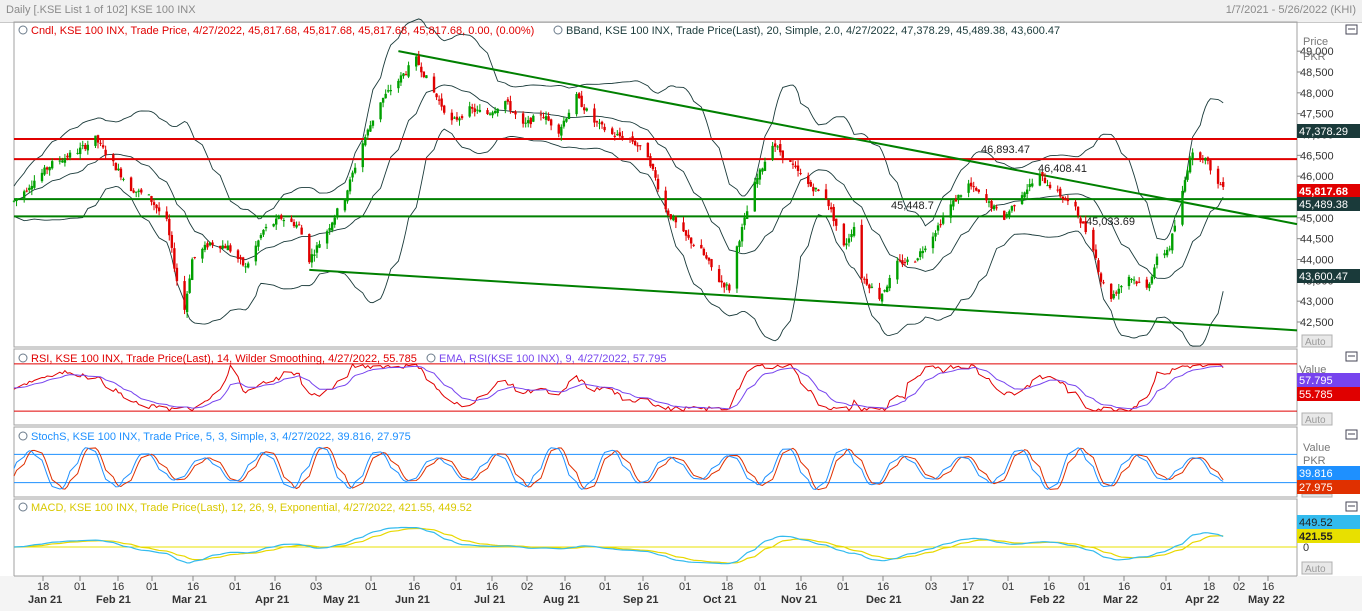 The image size is (1362, 611). Describe the element at coordinates (1328, 131) in the screenshot. I see `tag-bb-upper: 47,378.29` at that location.